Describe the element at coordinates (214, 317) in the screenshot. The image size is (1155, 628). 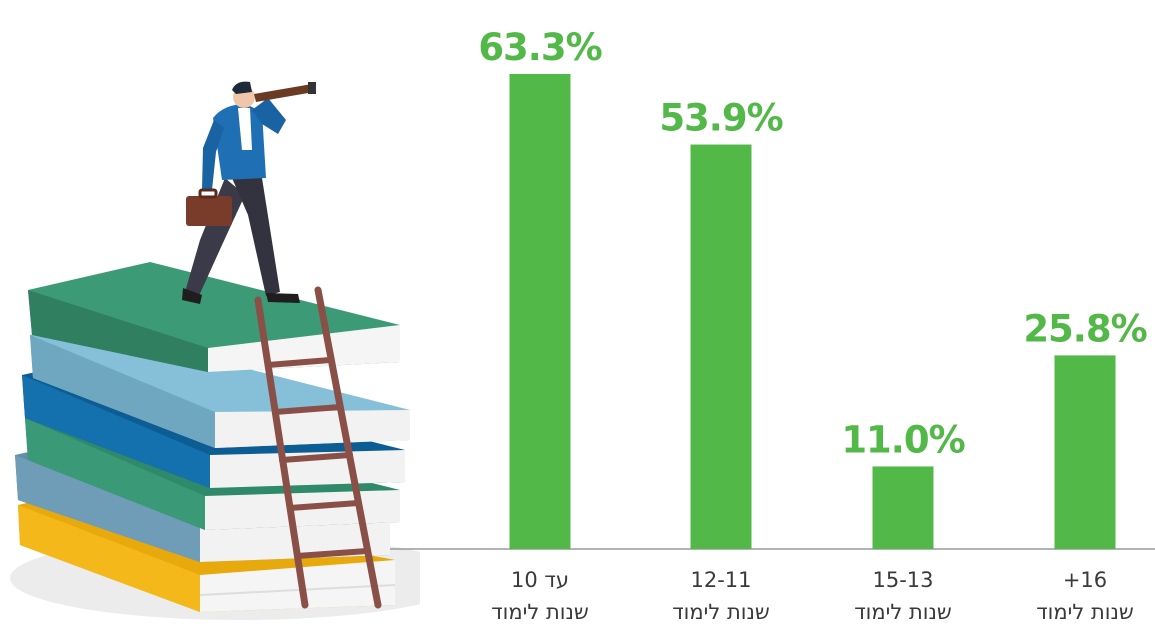
I see `book-top-green` at that location.